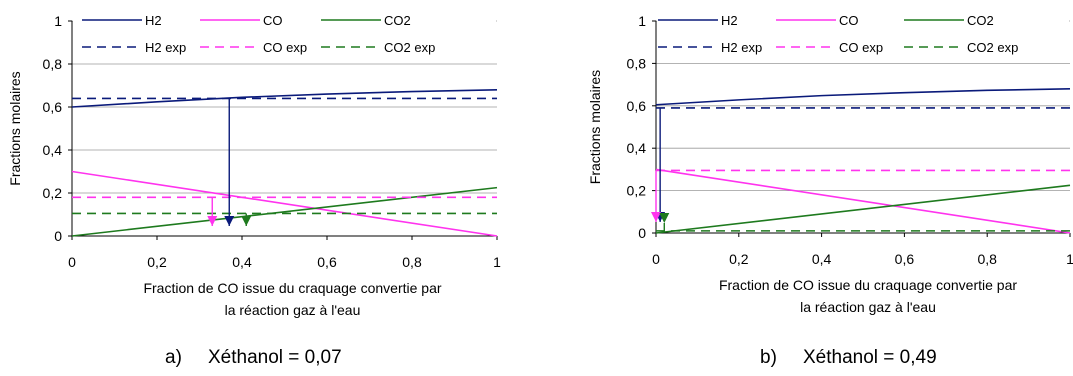 Image resolution: width=1073 pixels, height=376 pixels. Describe the element at coordinates (173, 357) in the screenshot. I see `caption-letter: a)` at that location.